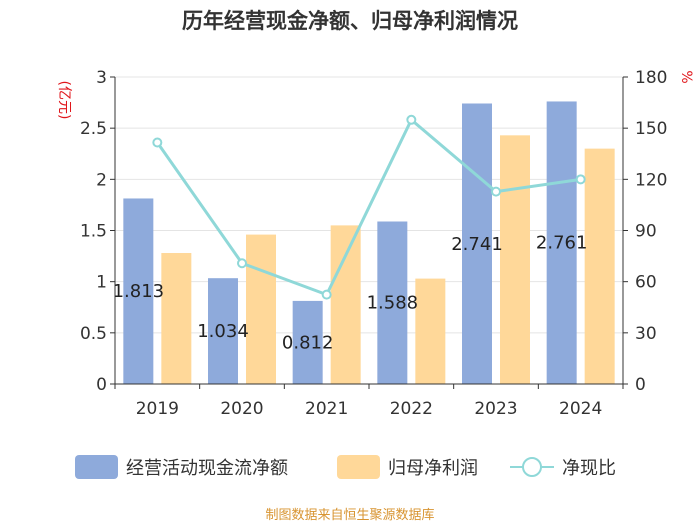 This screenshot has height=525, width=700. I want to click on legend-swatch-net-profit, so click(358, 467).